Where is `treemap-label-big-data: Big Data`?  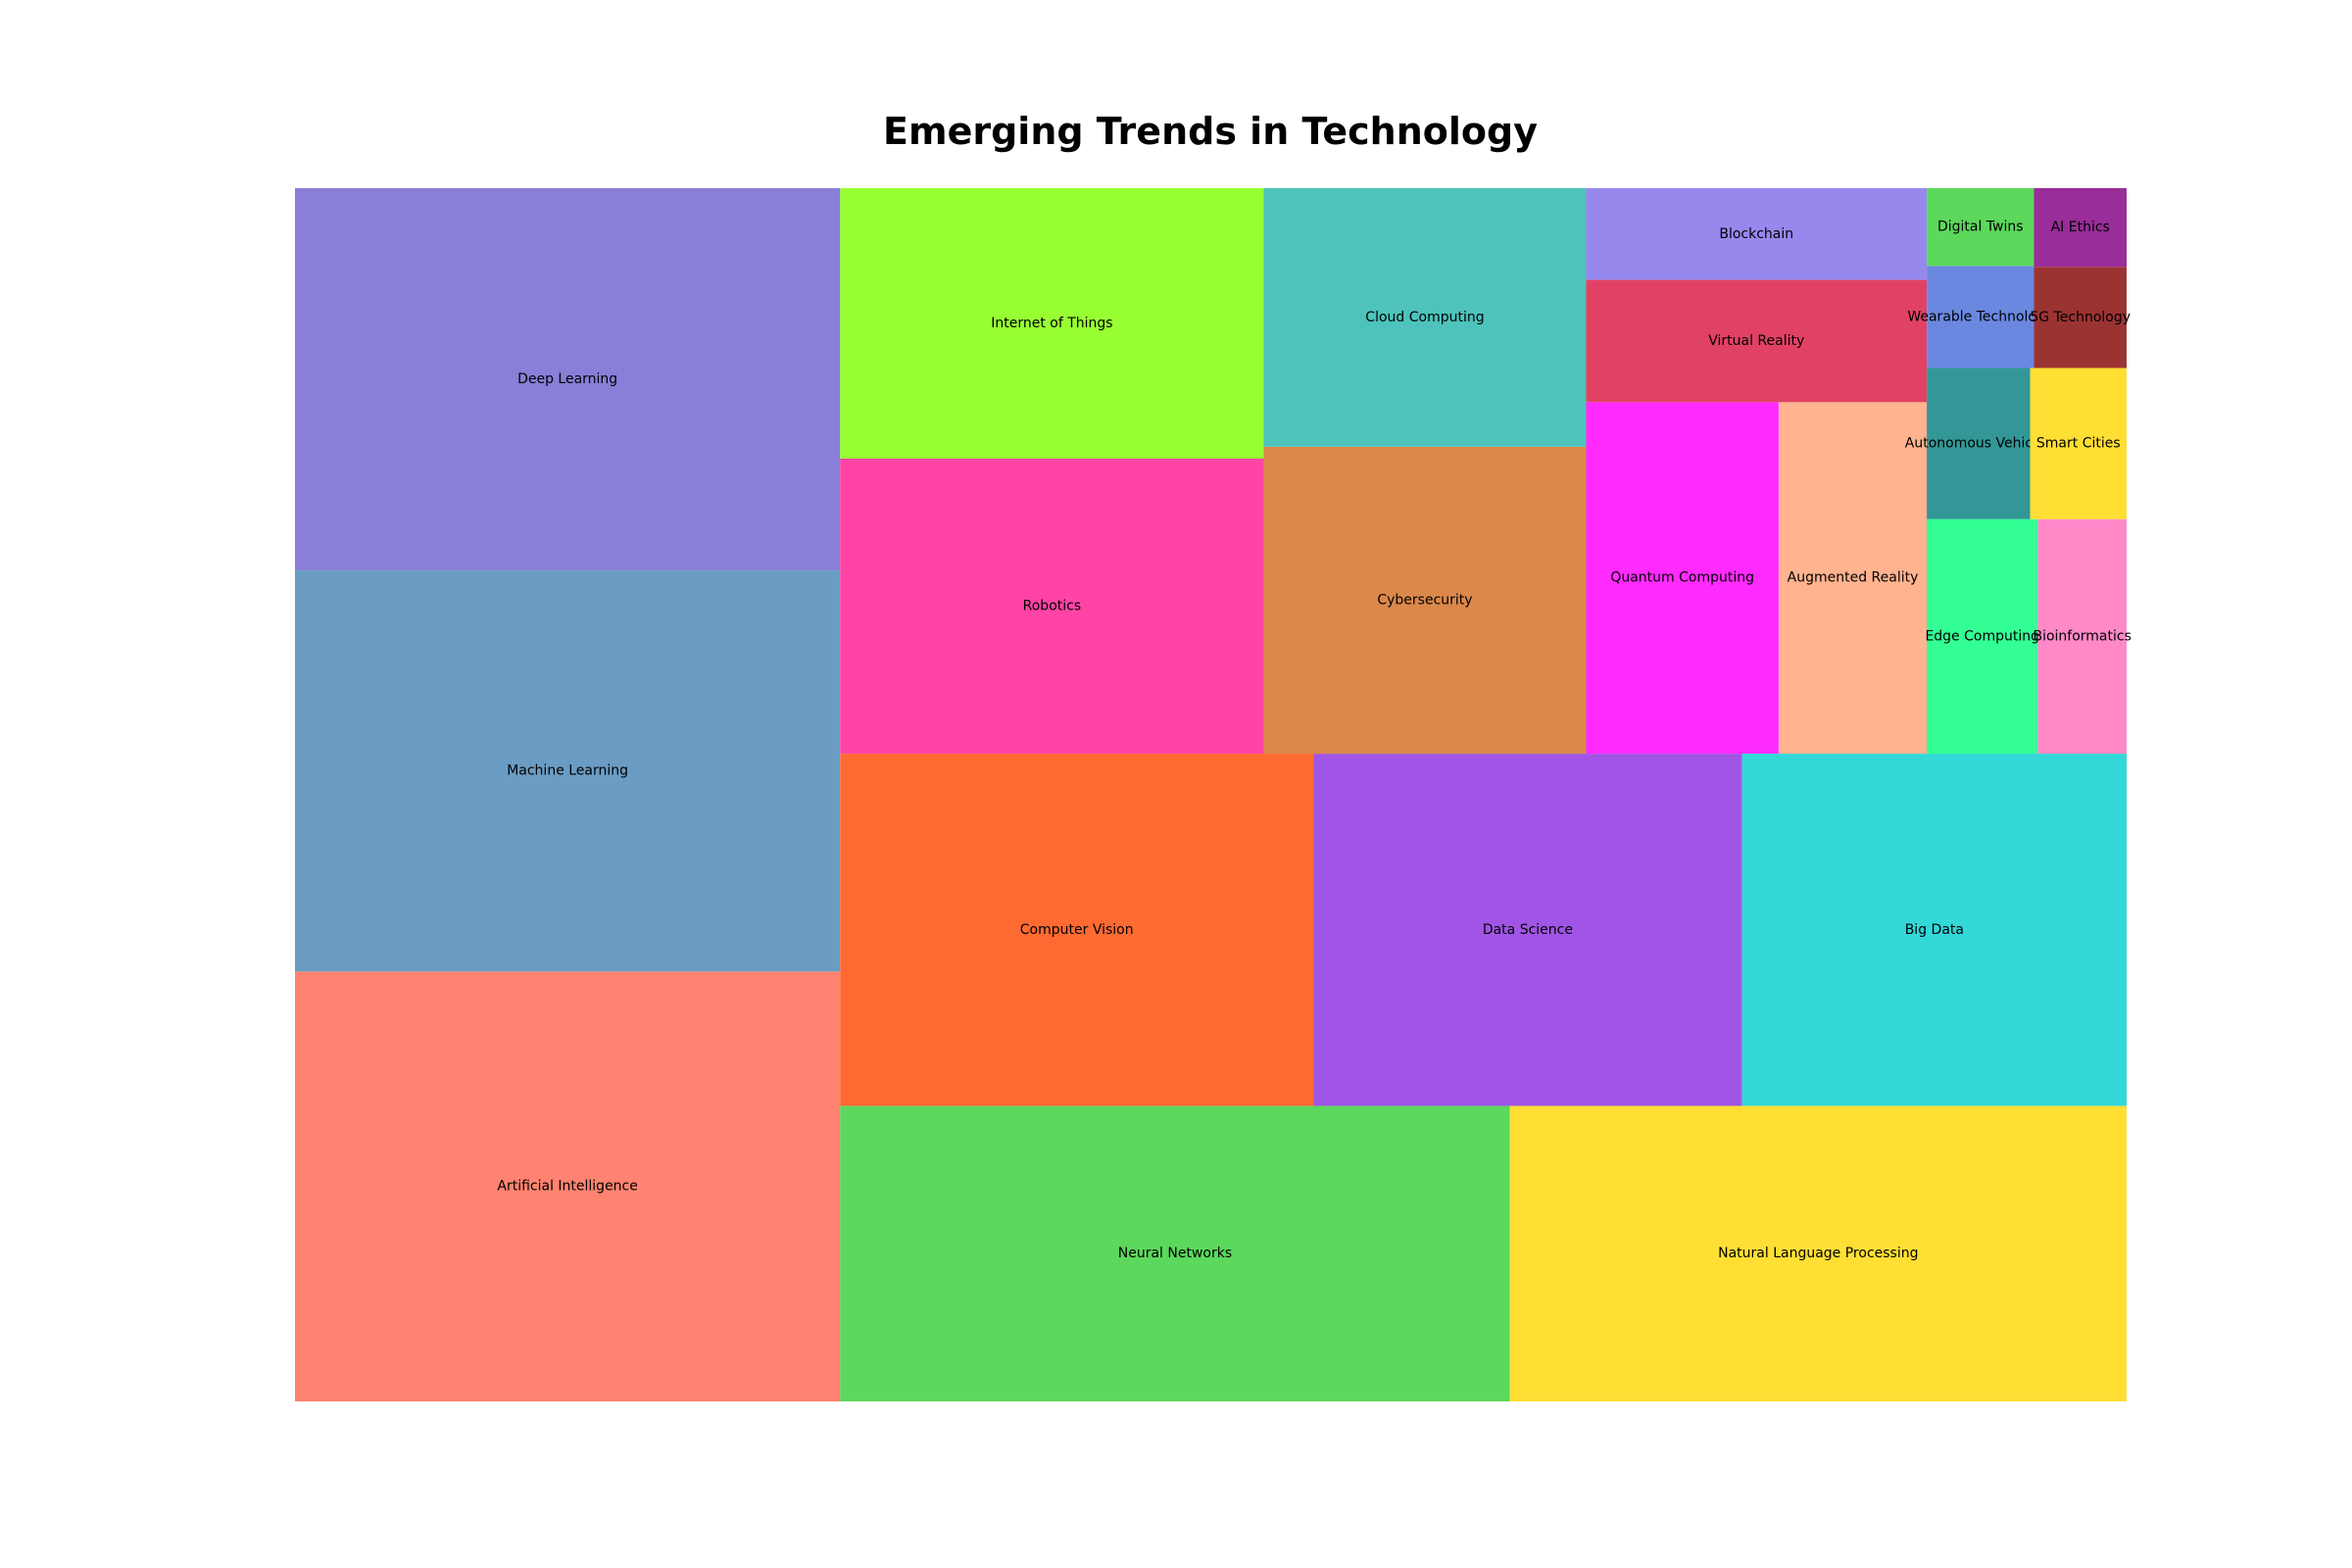
treemap-label-big-data: Big Data is located at coordinates (1934, 930).